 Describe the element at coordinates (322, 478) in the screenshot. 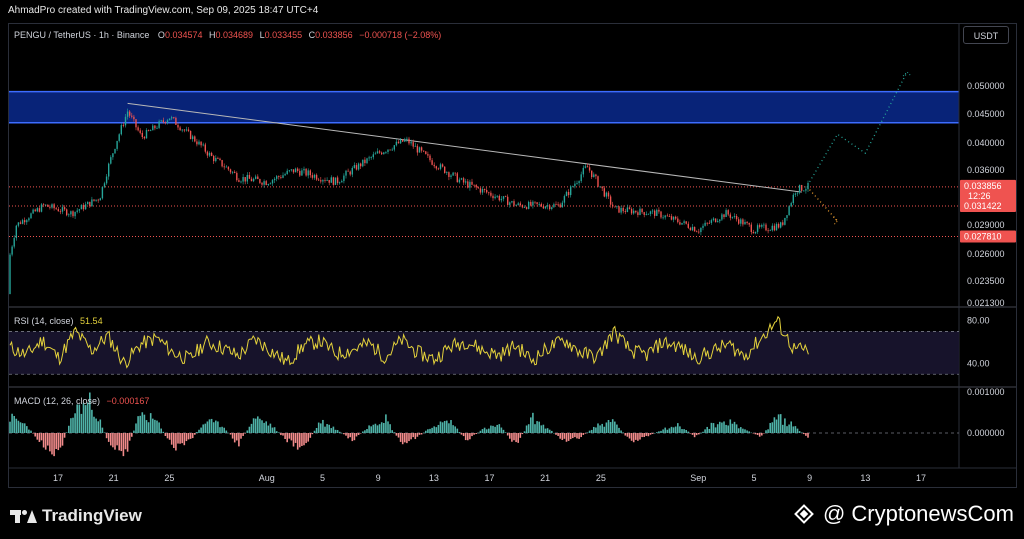

I see `time-tick-label: 5` at that location.